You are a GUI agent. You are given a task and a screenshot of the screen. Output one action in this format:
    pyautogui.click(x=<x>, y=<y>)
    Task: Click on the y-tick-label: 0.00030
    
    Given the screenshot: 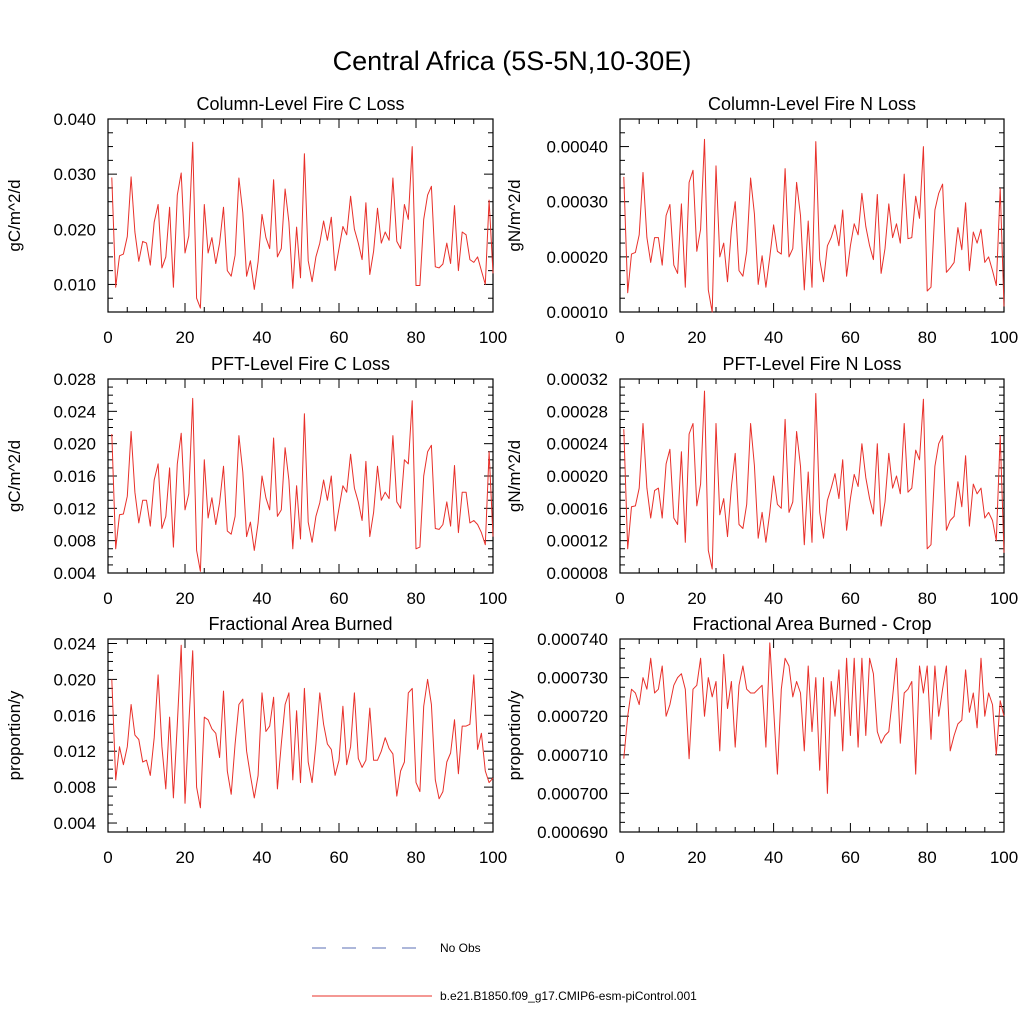 What is the action you would take?
    pyautogui.click(x=577, y=202)
    